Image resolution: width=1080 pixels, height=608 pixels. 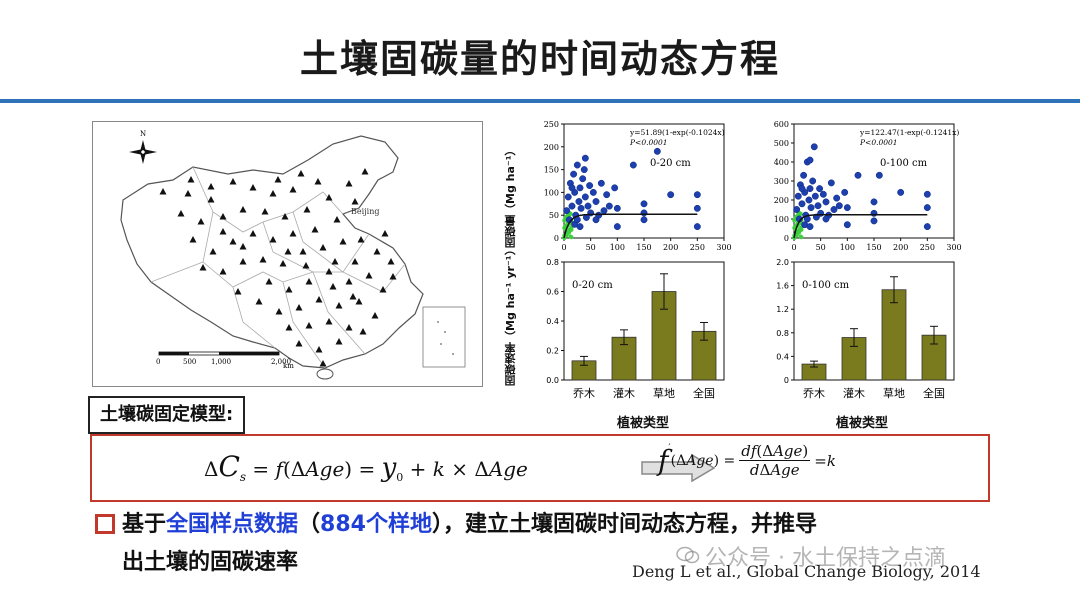 What do you see at coordinates (782, 262) in the screenshot?
I see `y-tick-label: 2.0` at bounding box center [782, 262].